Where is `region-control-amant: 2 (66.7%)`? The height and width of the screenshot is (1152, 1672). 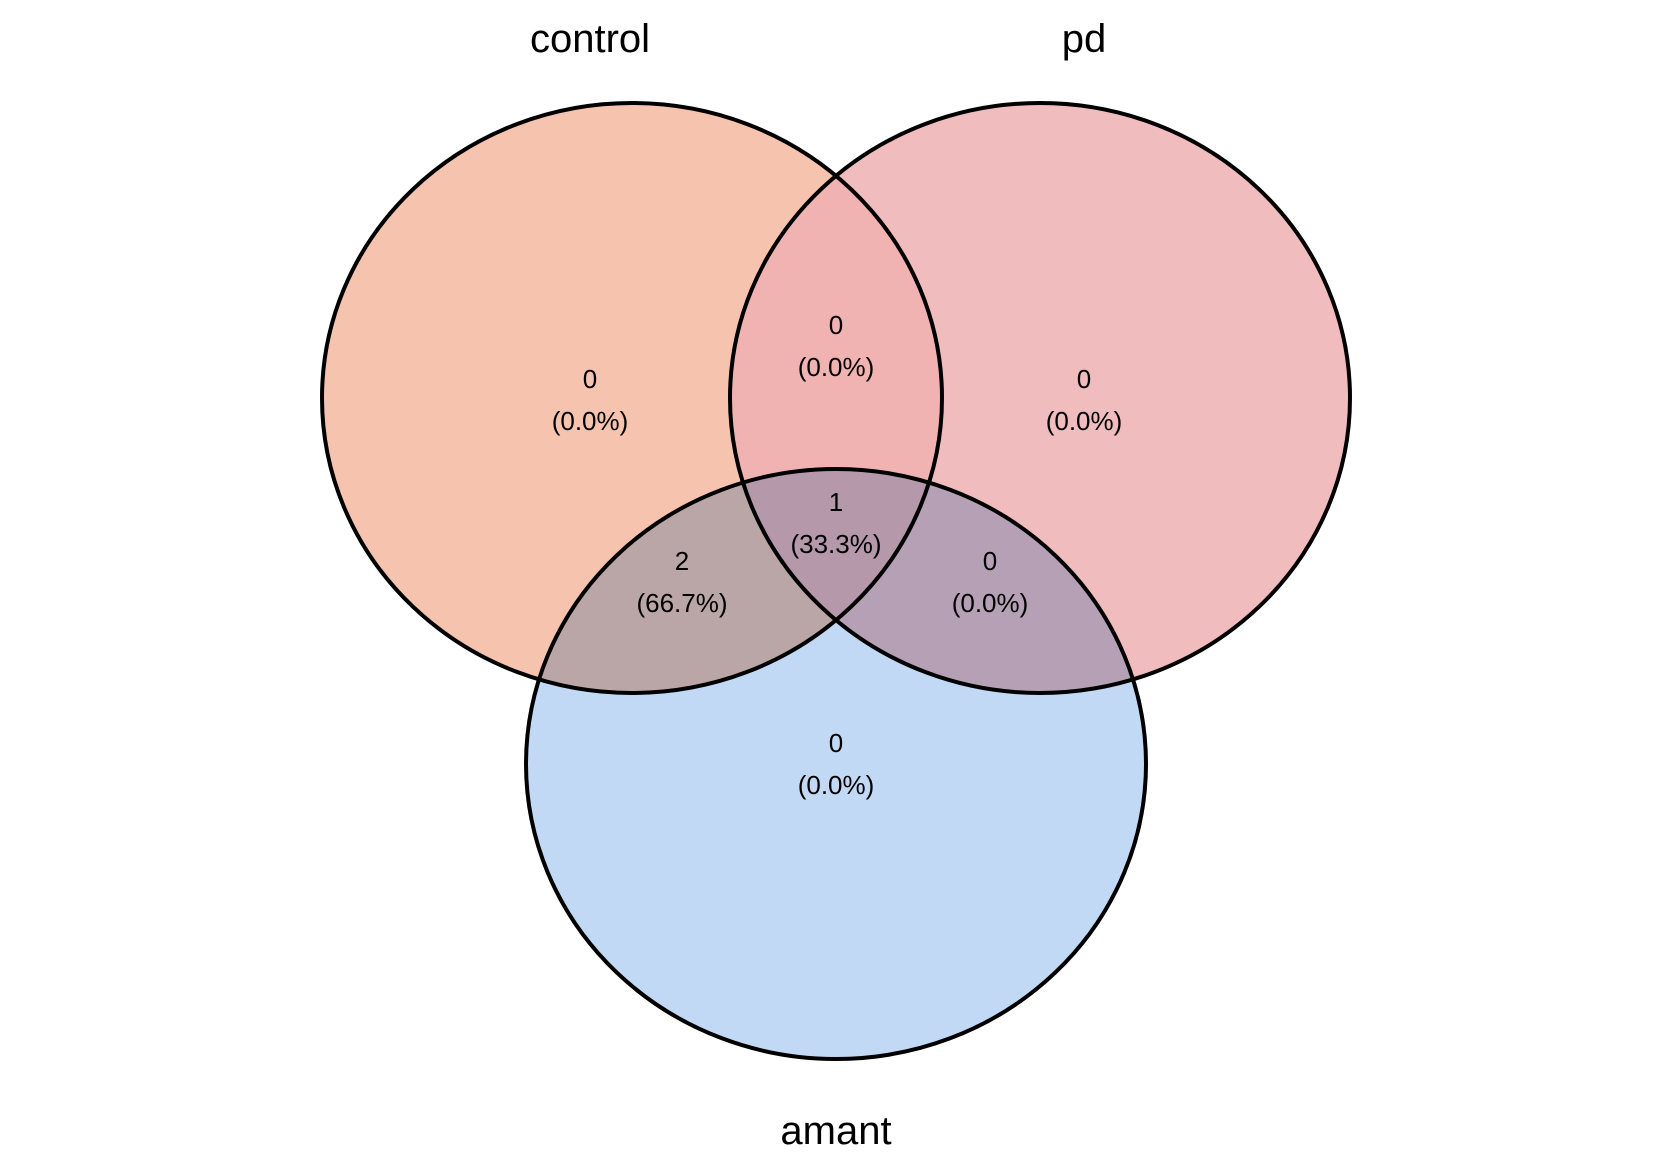
region-control-amant: 2 (66.7%) is located at coordinates (681, 582).